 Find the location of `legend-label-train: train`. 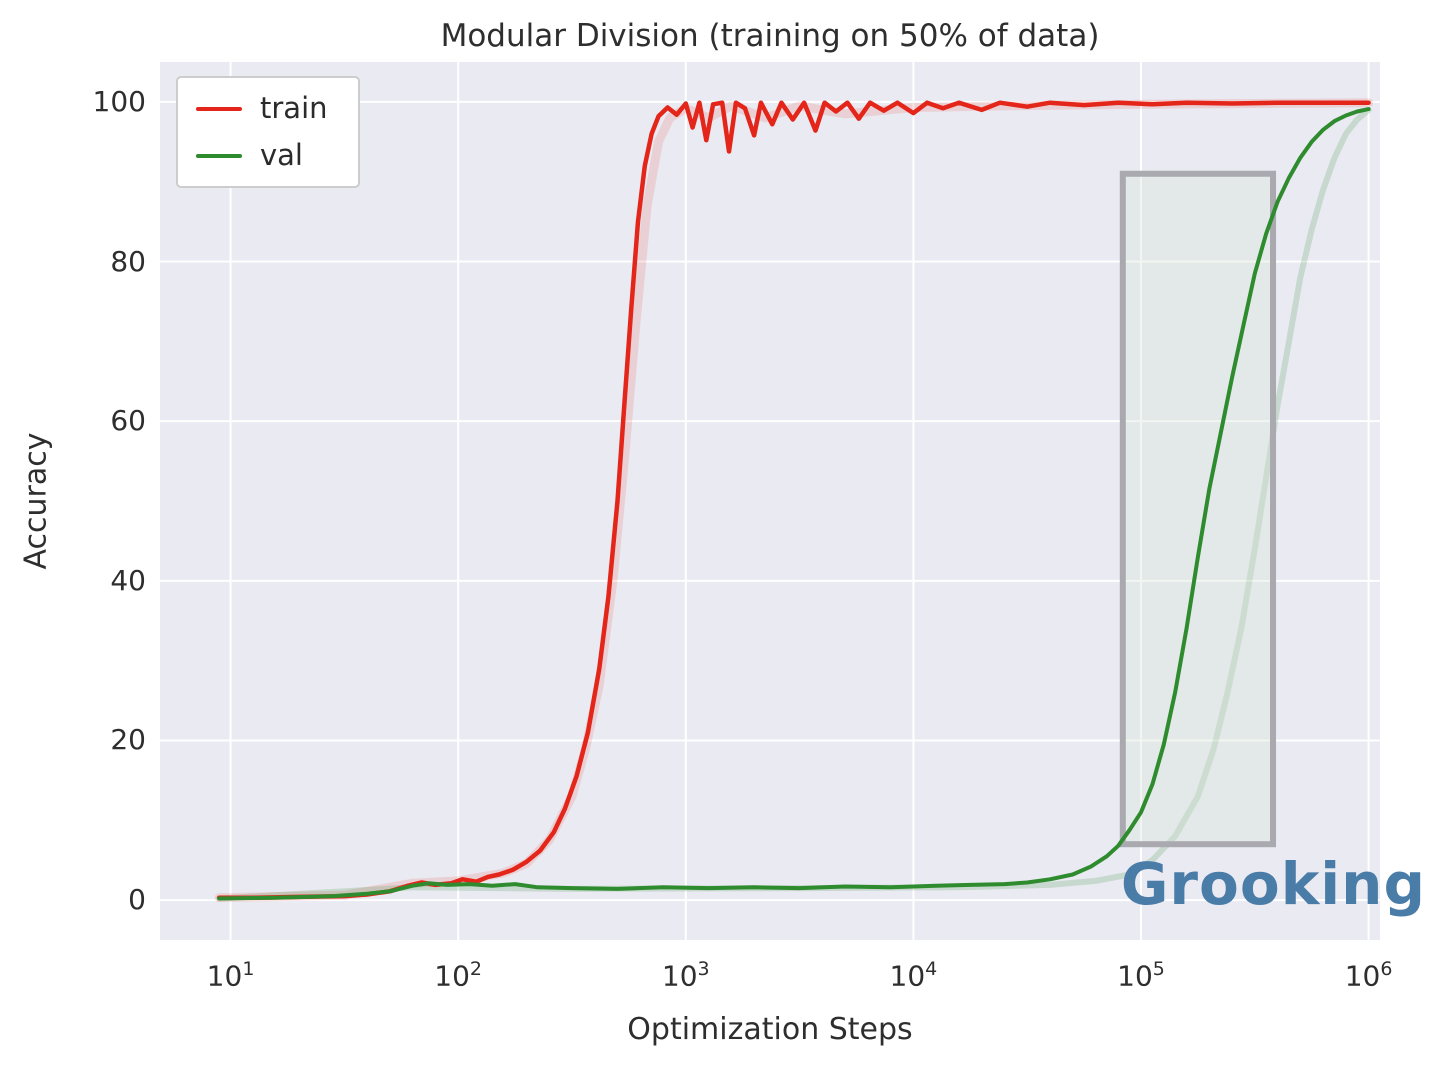

legend-label-train: train is located at coordinates (294, 108).